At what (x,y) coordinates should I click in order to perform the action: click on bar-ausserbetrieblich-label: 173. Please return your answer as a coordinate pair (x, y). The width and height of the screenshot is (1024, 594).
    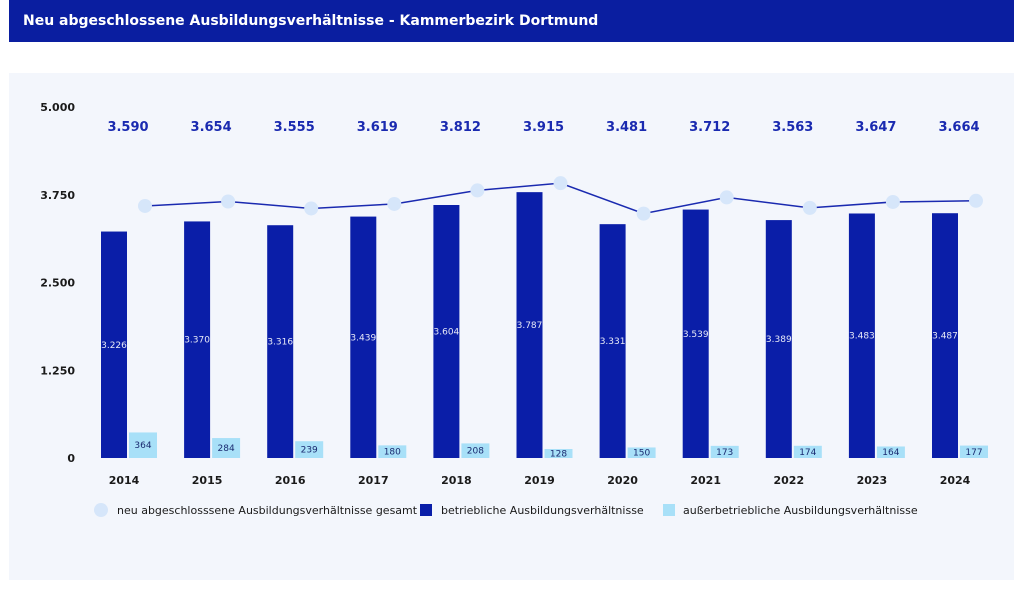
    Looking at the image, I should click on (724, 453).